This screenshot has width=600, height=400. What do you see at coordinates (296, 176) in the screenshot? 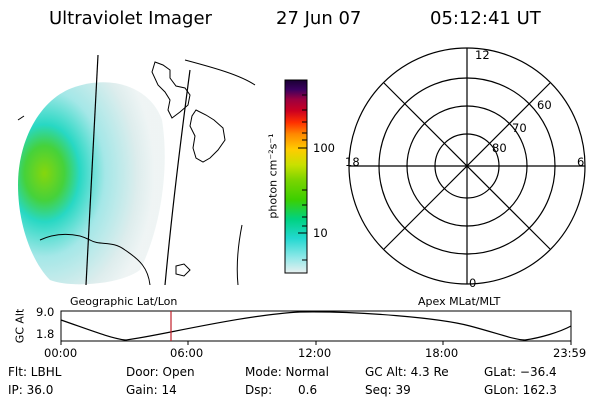
I see `colorbar` at bounding box center [296, 176].